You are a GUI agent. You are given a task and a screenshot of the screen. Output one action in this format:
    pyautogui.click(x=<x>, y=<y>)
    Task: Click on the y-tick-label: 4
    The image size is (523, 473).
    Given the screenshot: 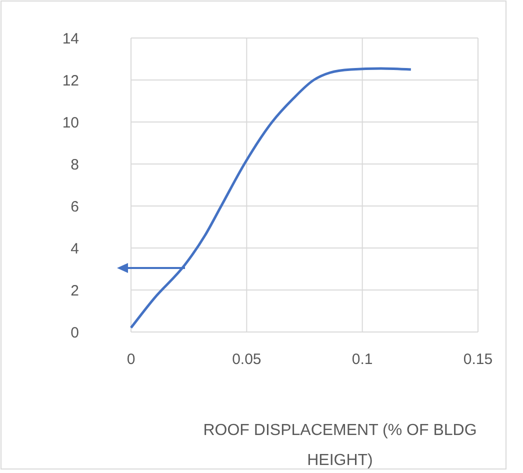 What is the action you would take?
    pyautogui.click(x=74, y=249)
    